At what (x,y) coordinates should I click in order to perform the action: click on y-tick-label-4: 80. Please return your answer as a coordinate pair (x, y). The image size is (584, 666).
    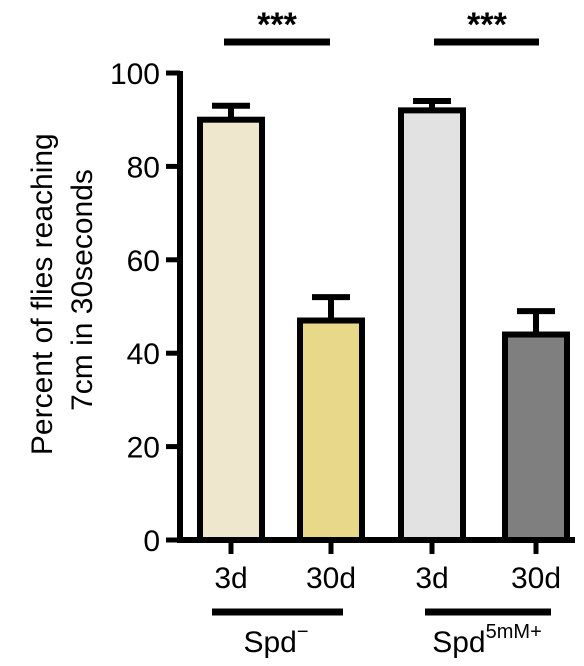
    Looking at the image, I should click on (143, 167).